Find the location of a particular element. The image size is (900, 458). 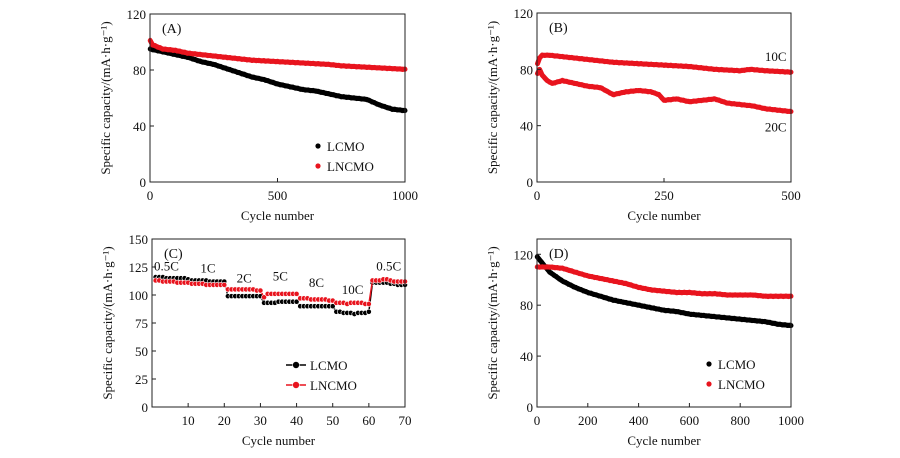

x-axis-label-c: Cycle number is located at coordinates (279, 440).